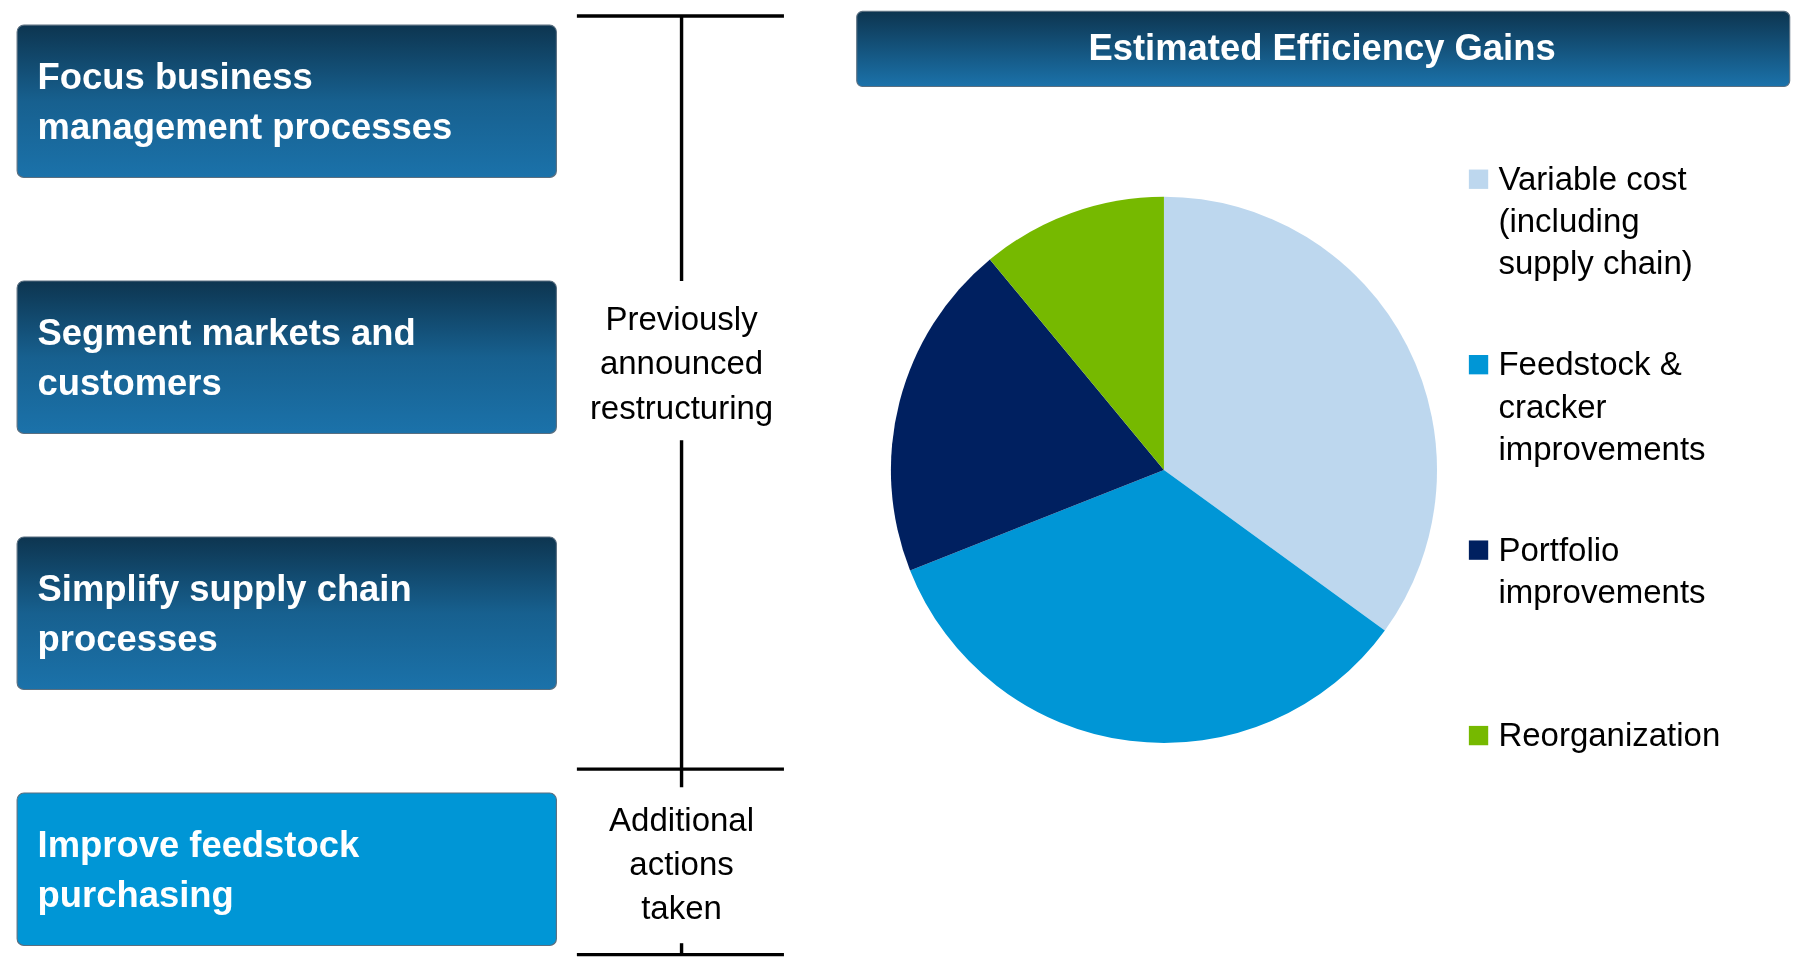 The width and height of the screenshot is (1802, 960). I want to click on text: Improve feedstock purchasing, so click(198, 869).